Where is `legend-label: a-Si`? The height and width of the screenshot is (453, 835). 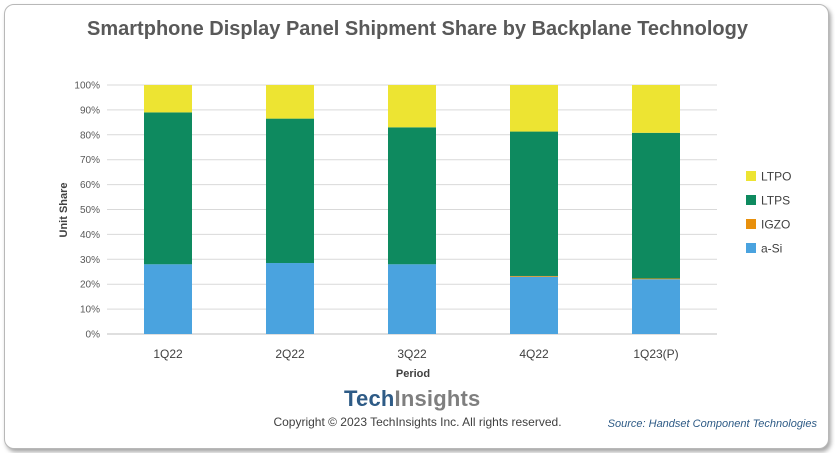 legend-label: a-Si is located at coordinates (771, 249).